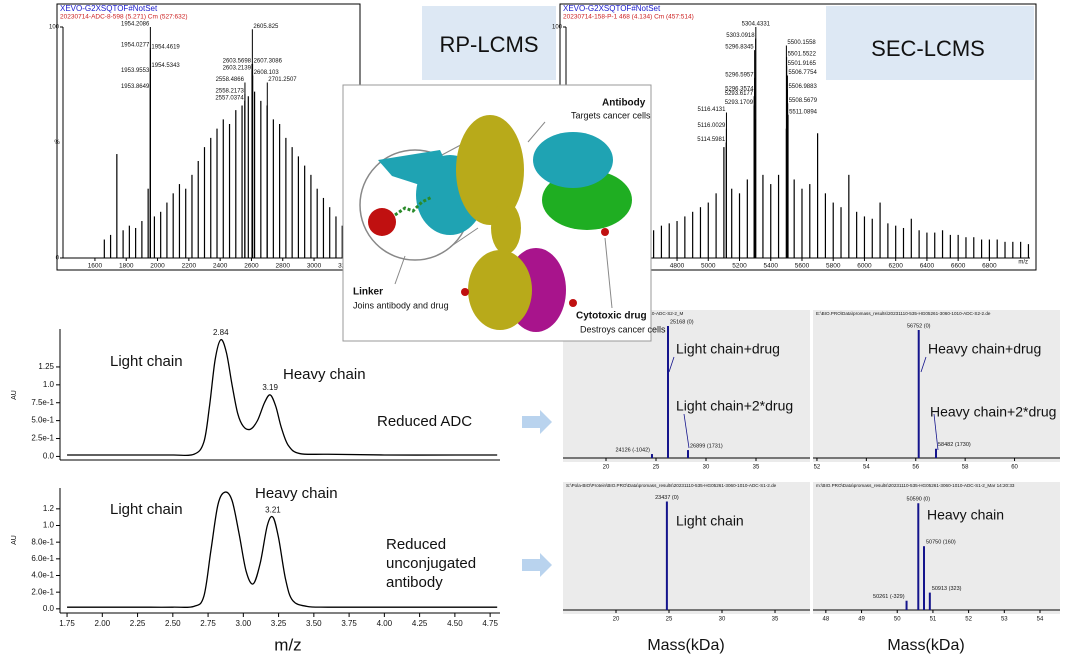  What do you see at coordinates (270, 387) in the screenshot?
I see `peak-label: 3.19` at bounding box center [270, 387].